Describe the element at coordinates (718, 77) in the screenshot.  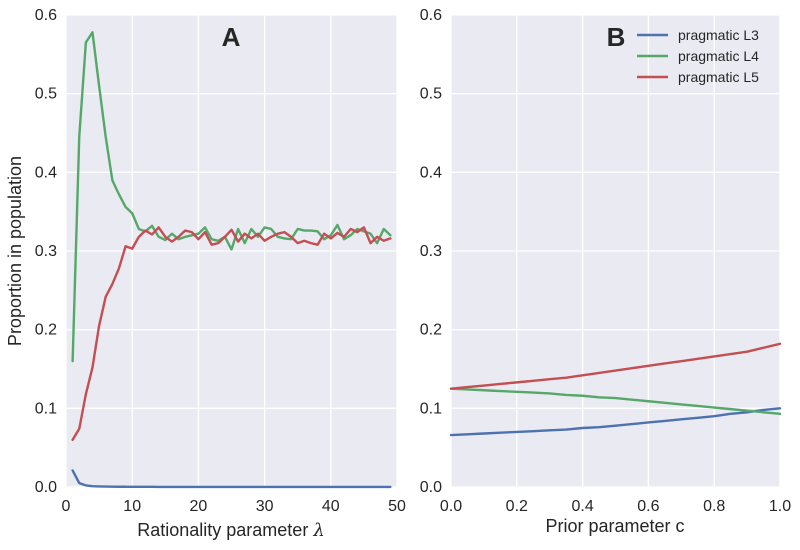
I see `legend-label-3: pragmatic L5` at that location.